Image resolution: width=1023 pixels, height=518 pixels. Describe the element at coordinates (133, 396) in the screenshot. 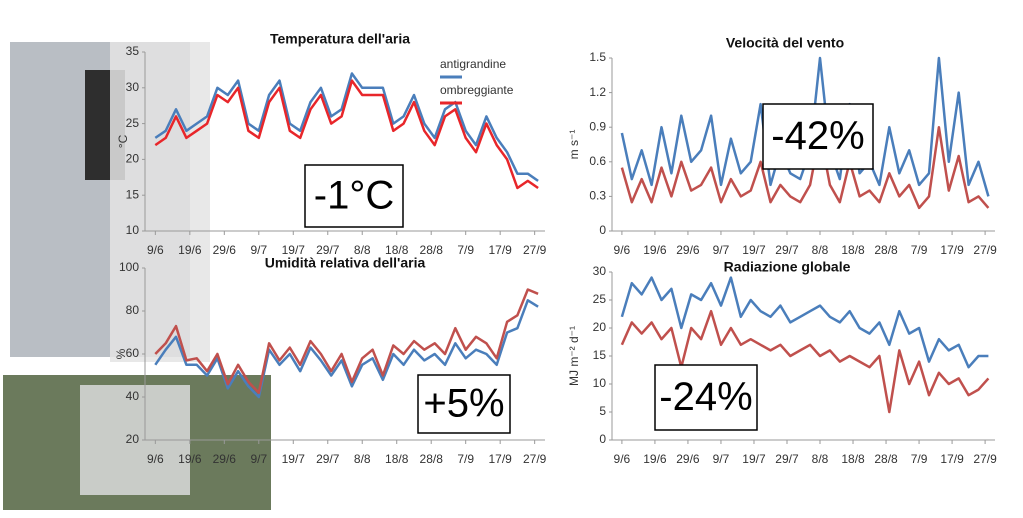

I see `y-tick-label: 40` at that location.